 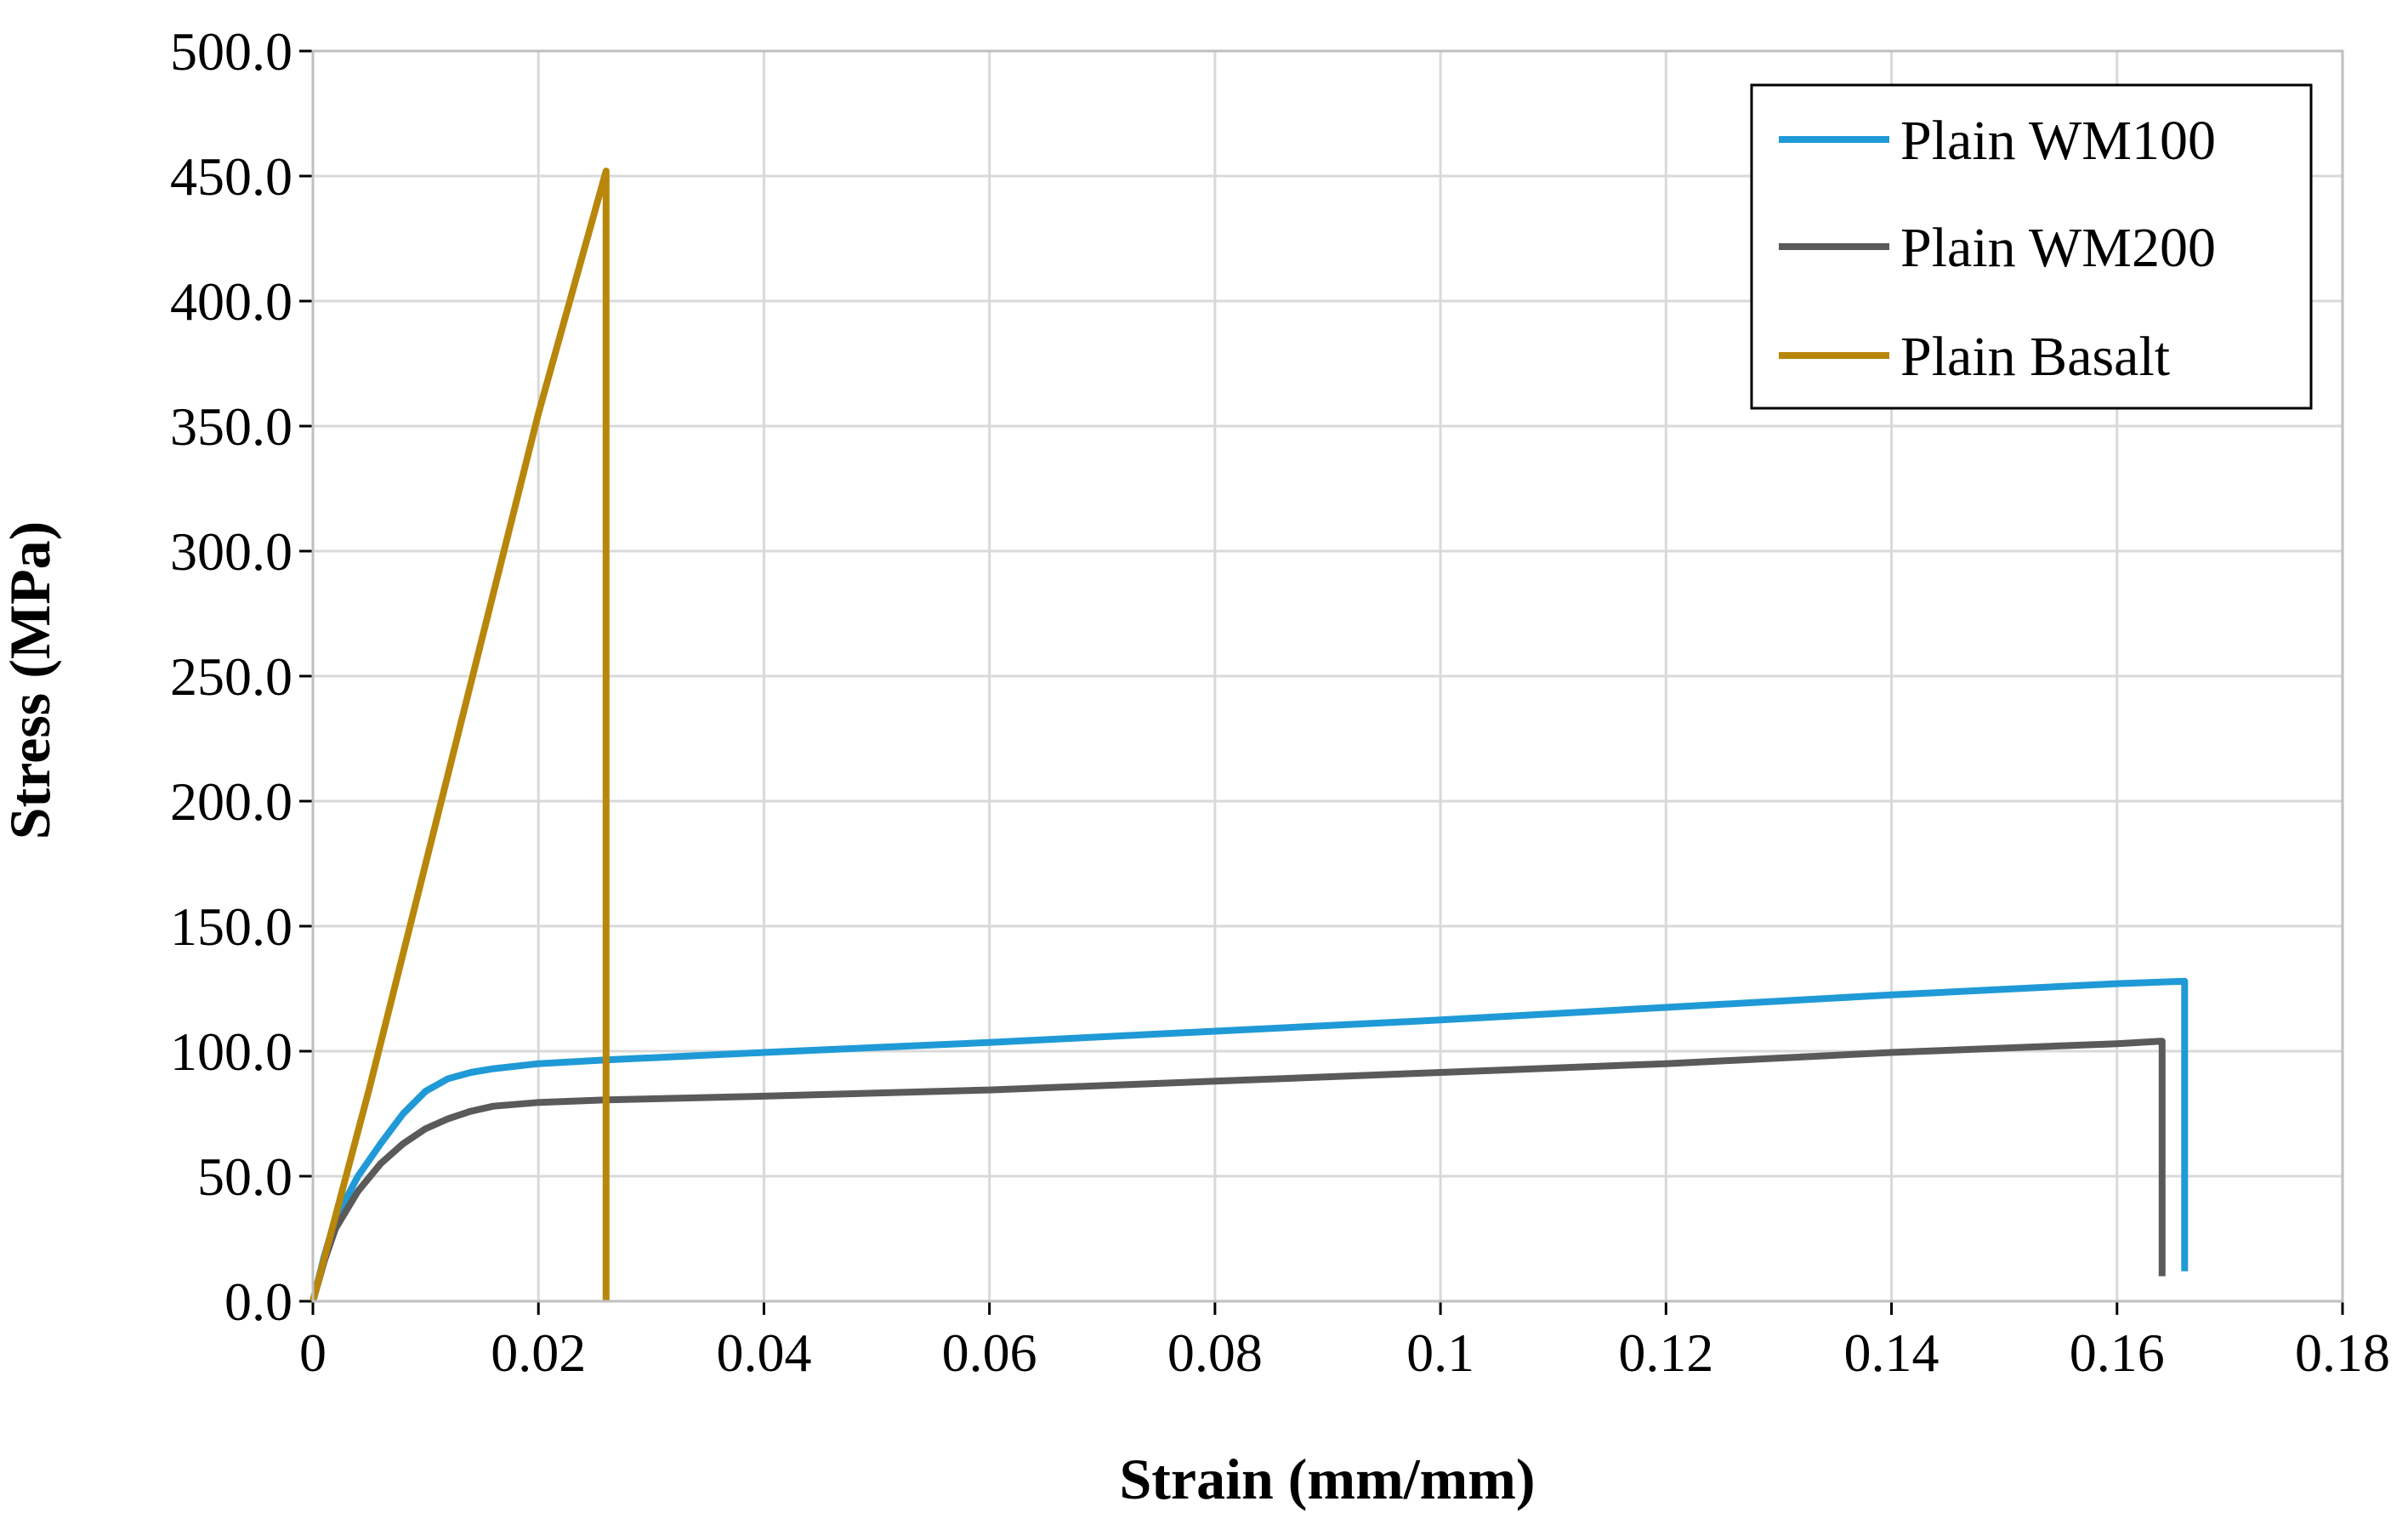 I want to click on x-tick-label: 0.14, so click(x=1891, y=1352).